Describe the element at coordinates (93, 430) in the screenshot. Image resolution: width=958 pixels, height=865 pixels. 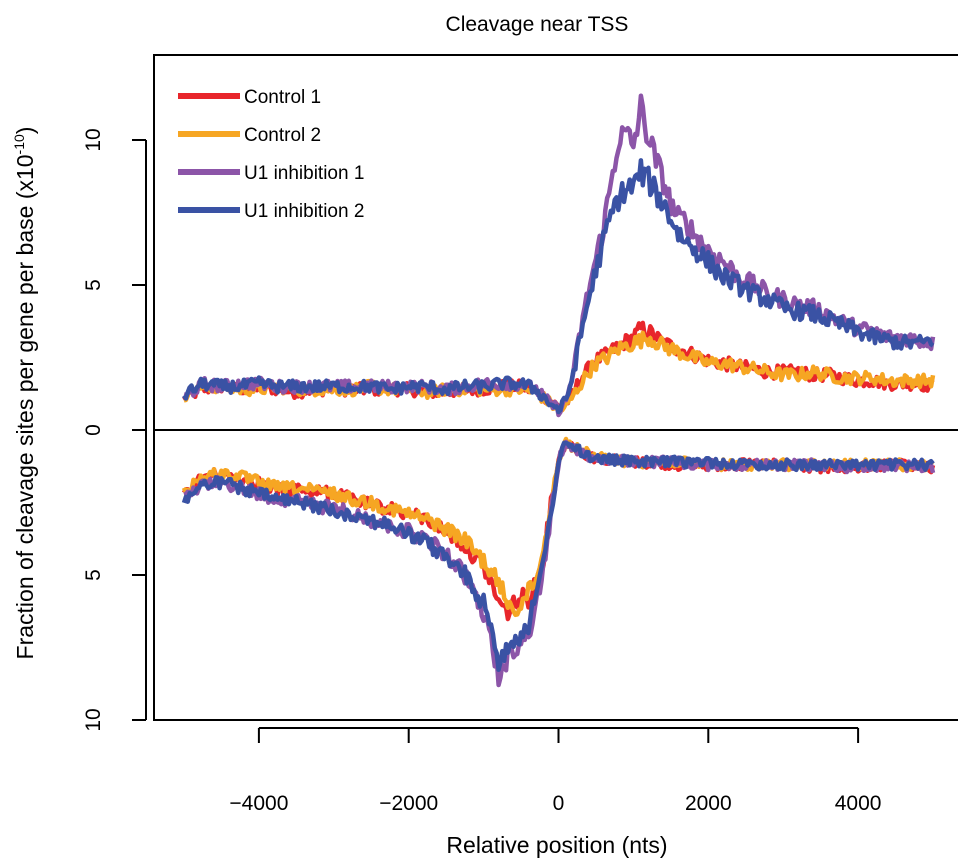
I see `y-tick-label: 0` at that location.